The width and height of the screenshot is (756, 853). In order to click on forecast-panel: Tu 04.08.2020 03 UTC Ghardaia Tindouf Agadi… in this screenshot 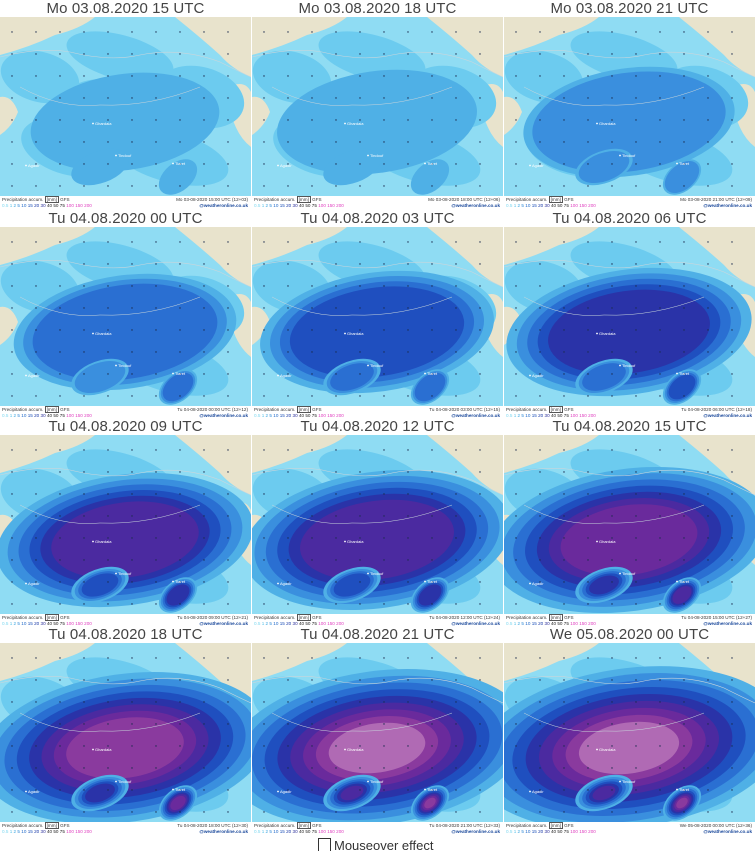, I will do `click(377, 315)`.